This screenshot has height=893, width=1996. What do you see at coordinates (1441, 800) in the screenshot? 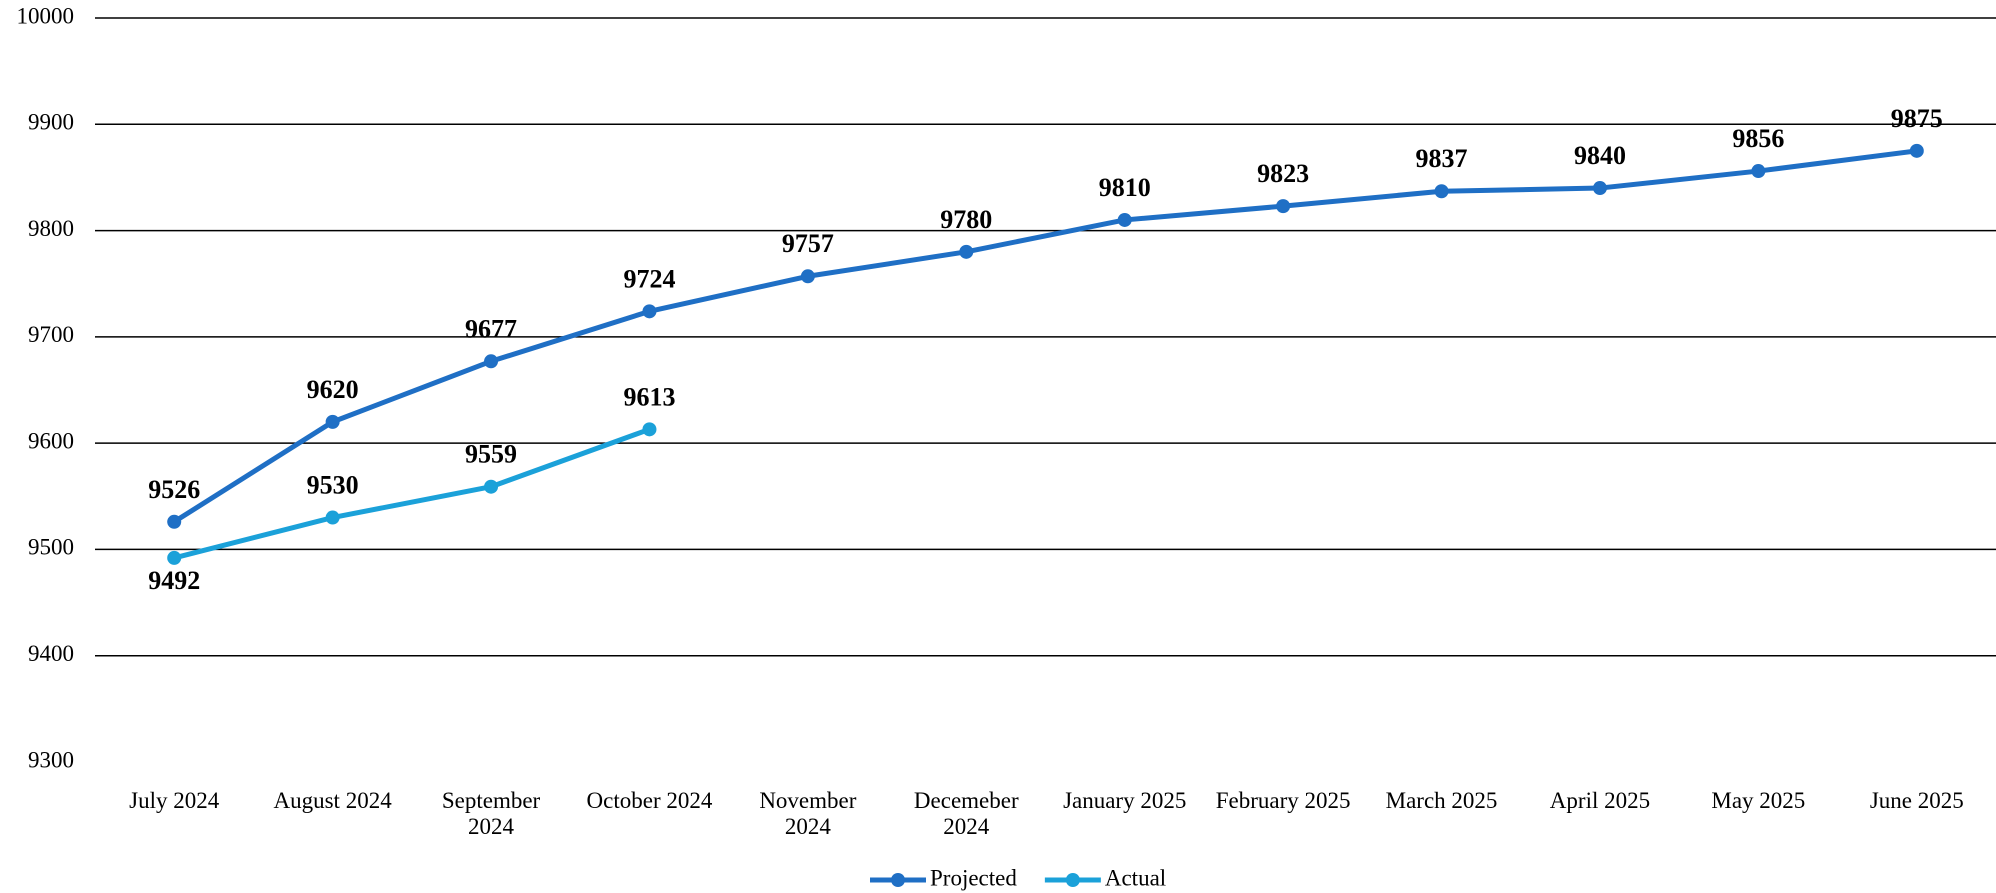
I see `x-tick-label: March 2025` at bounding box center [1441, 800].